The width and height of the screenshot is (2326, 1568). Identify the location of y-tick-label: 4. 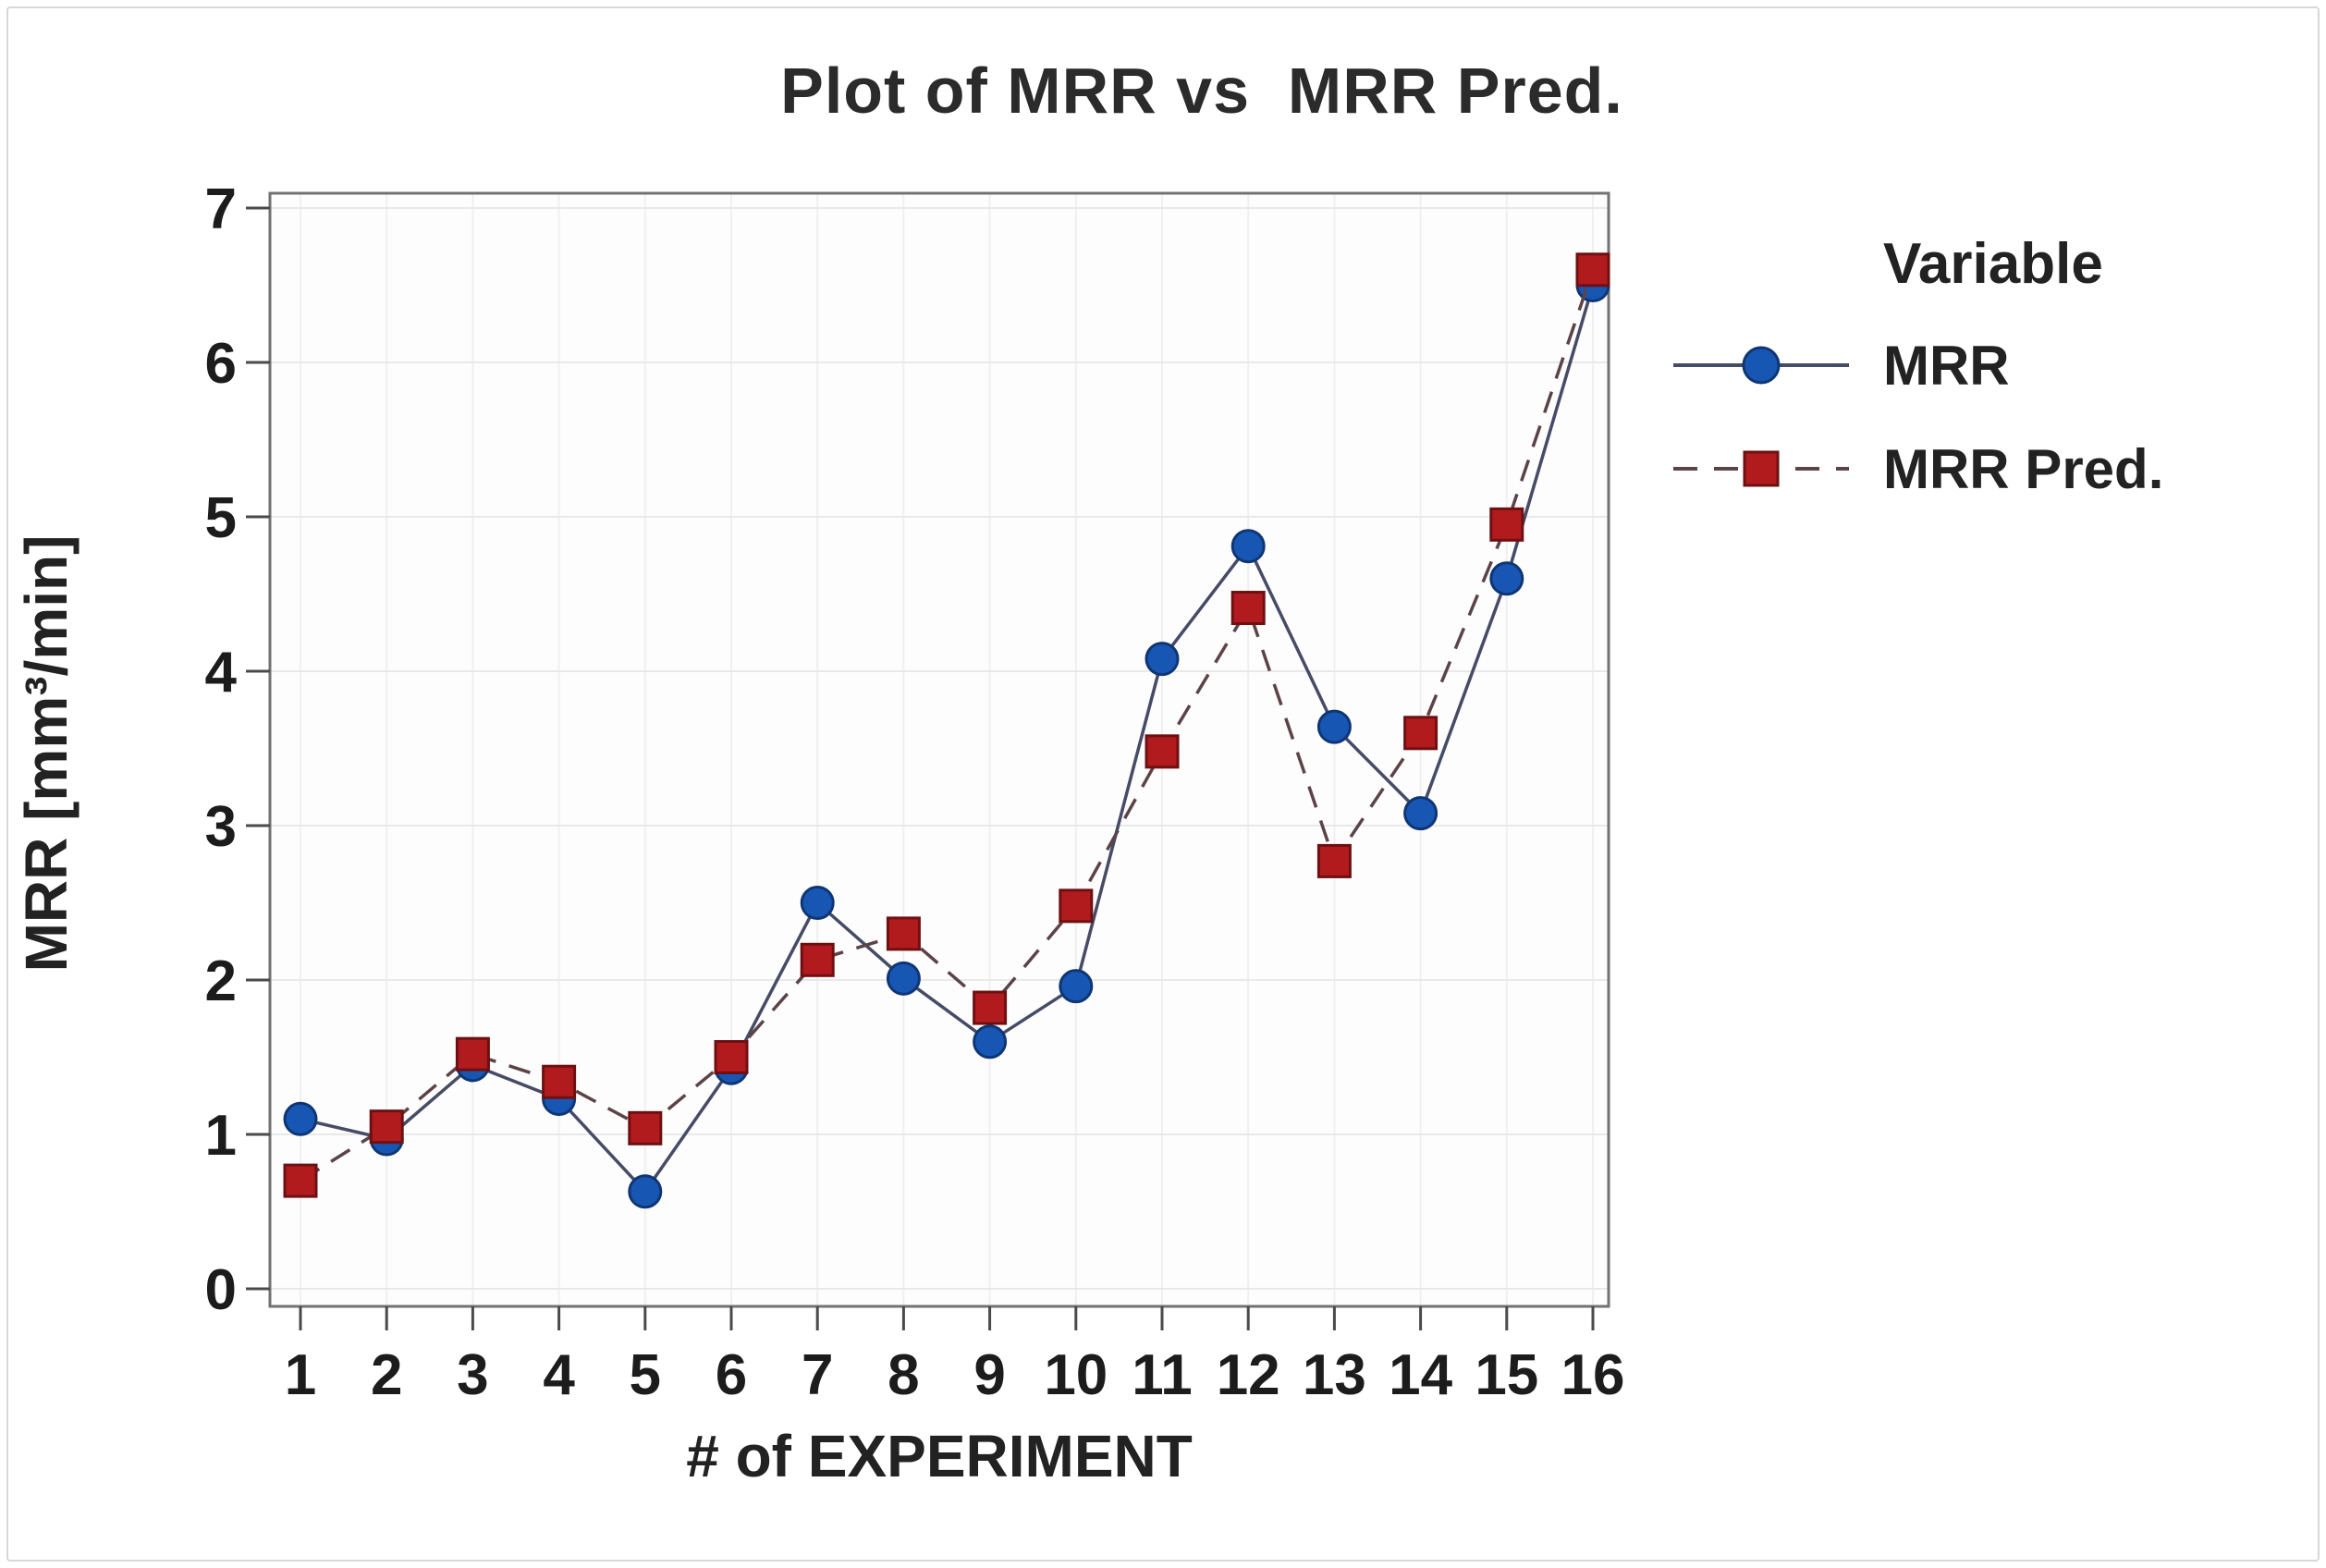
(221, 672).